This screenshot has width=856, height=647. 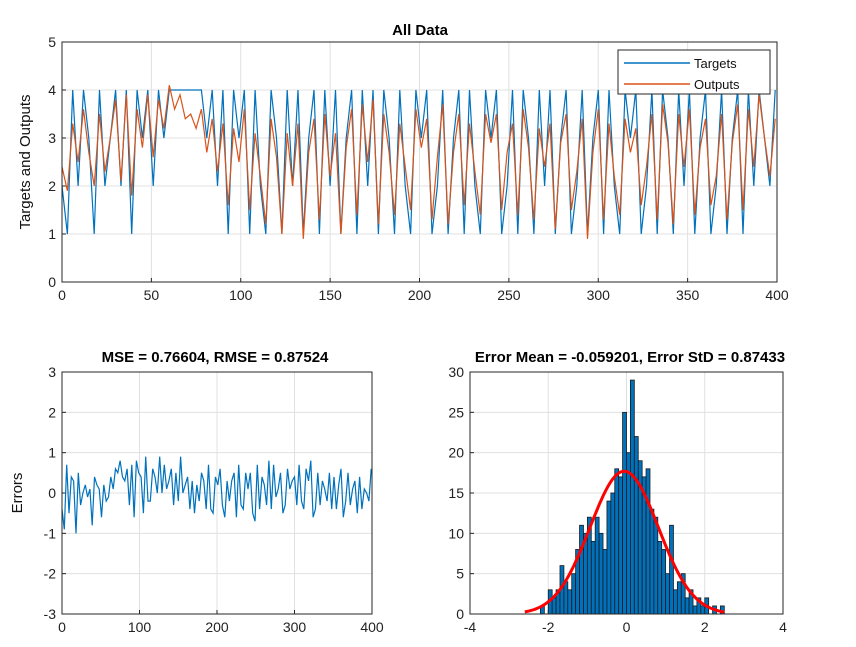 I want to click on errors-ytick-label: -2, so click(x=50, y=574).